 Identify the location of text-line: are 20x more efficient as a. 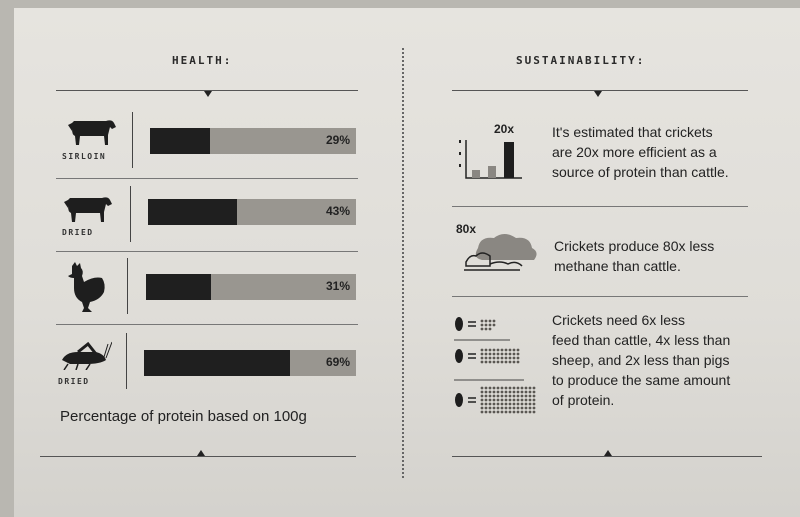
(634, 152).